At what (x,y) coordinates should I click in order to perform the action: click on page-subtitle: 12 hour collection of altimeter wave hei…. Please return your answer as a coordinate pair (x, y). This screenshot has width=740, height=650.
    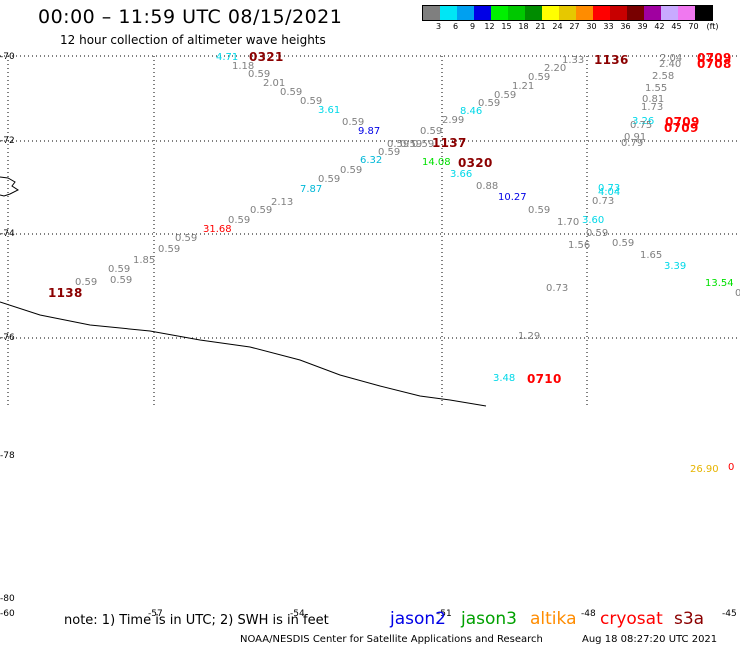
    Looking at the image, I should click on (193, 40).